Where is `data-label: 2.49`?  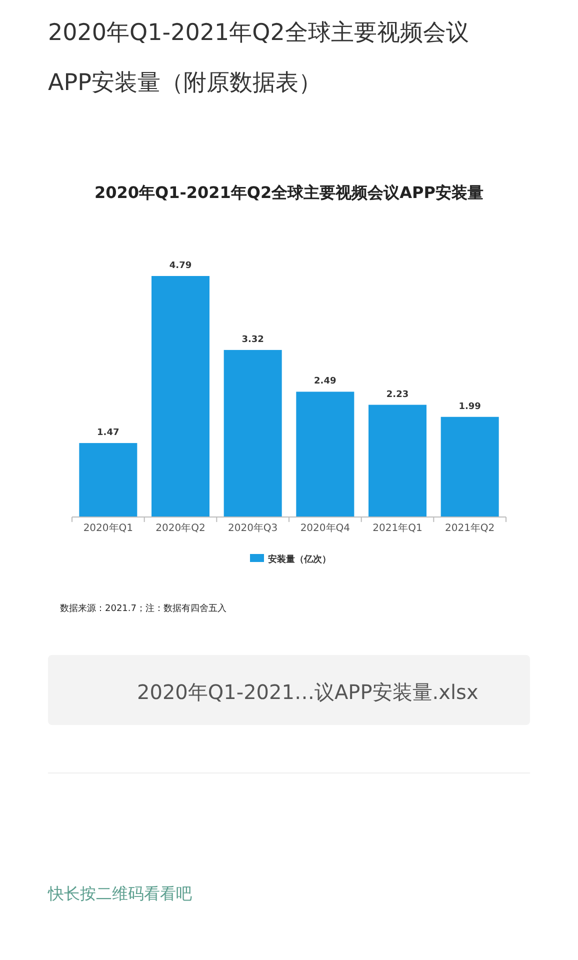
data-label: 2.49 is located at coordinates (325, 381).